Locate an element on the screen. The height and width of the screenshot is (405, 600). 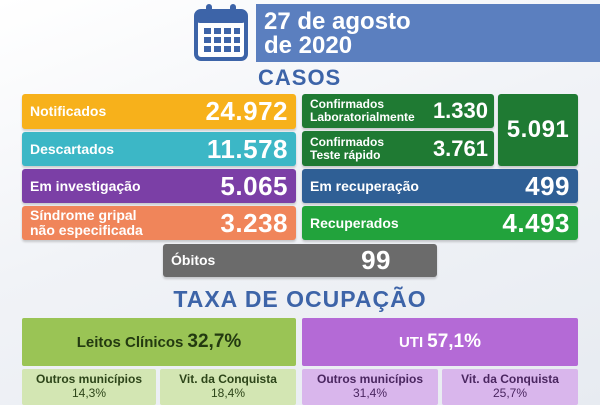
leitos-clinicos-label: Leitos Clínicos is located at coordinates (130, 342).